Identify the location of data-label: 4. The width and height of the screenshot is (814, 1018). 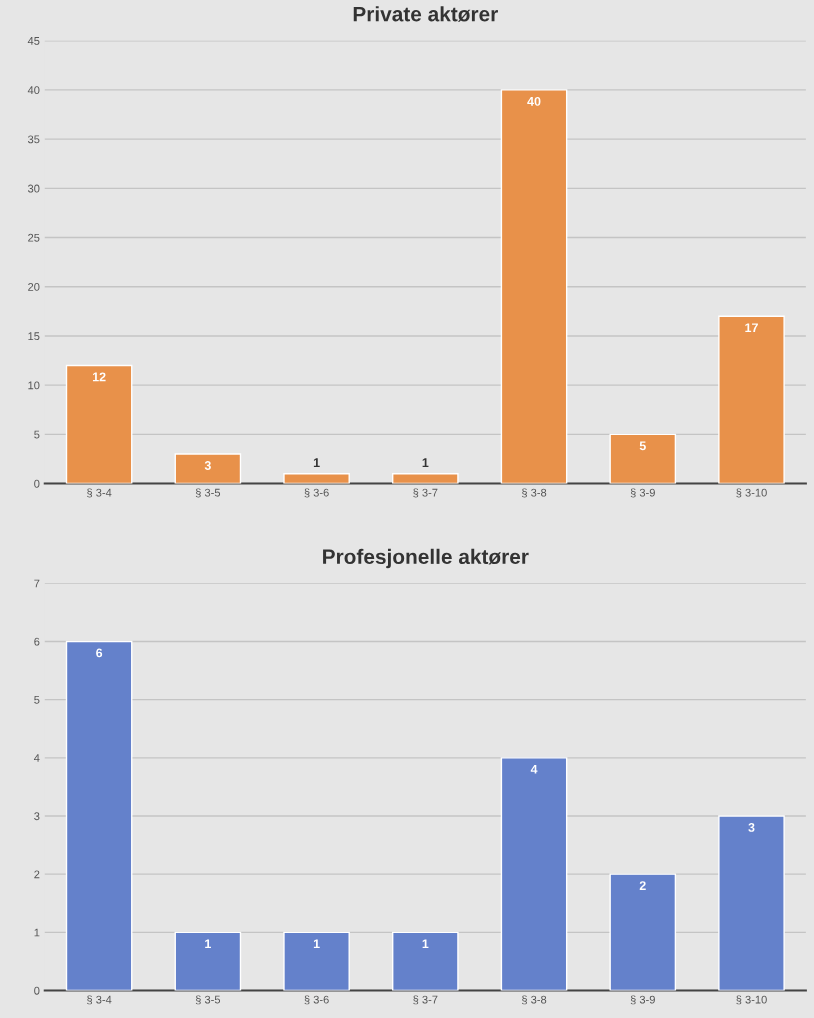
(534, 769).